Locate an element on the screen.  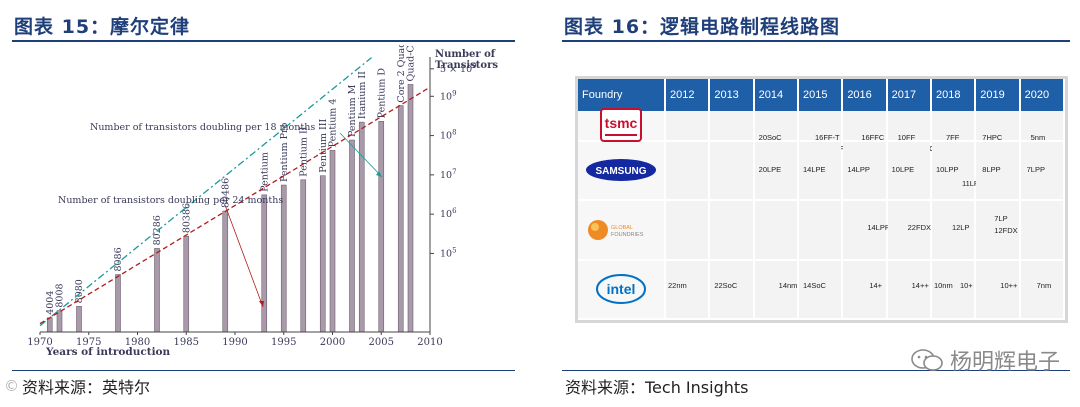
bar-label: 8008 is located at coordinates (60, 295).